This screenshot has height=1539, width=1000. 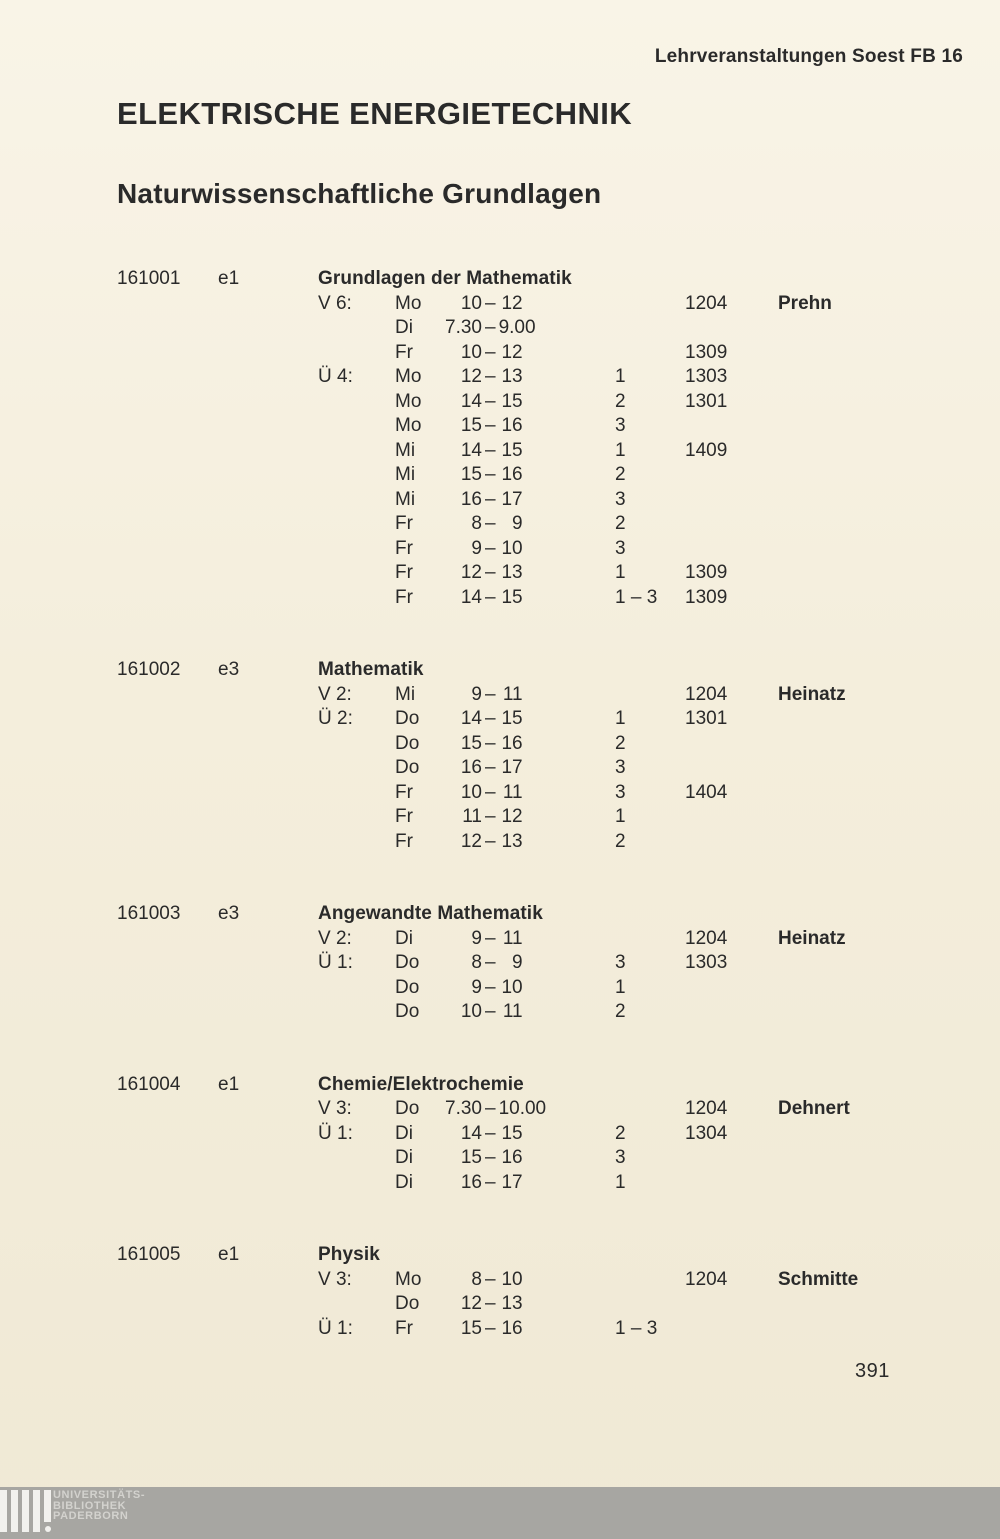 I want to click on course-title-row: 161005 e1 Physik, so click(x=548, y=1255).